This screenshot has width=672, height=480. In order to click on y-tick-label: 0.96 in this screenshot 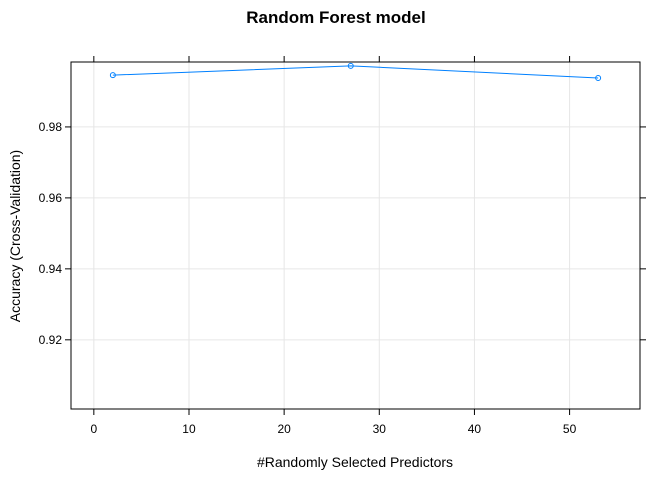, I will do `click(51, 198)`.